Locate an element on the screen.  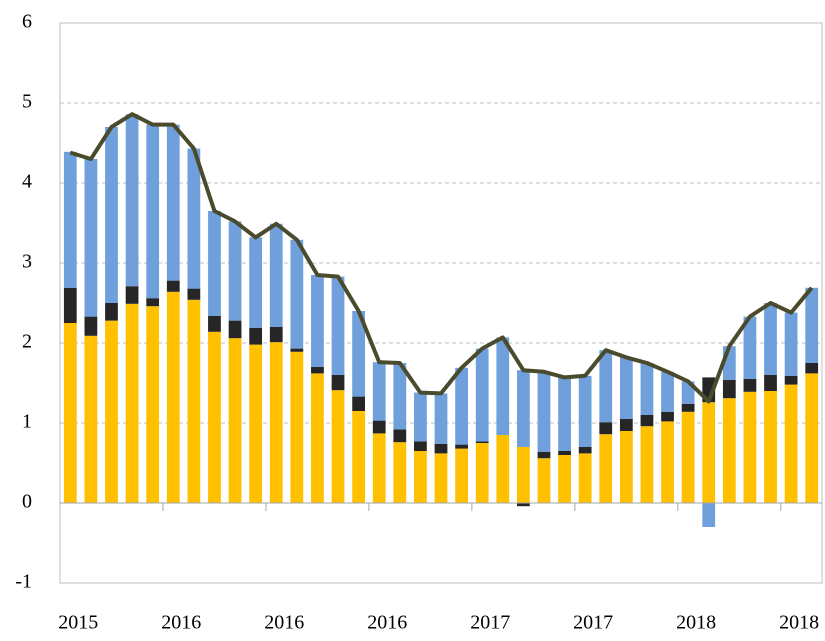
y-tick-label: 6 is located at coordinates (27, 22).